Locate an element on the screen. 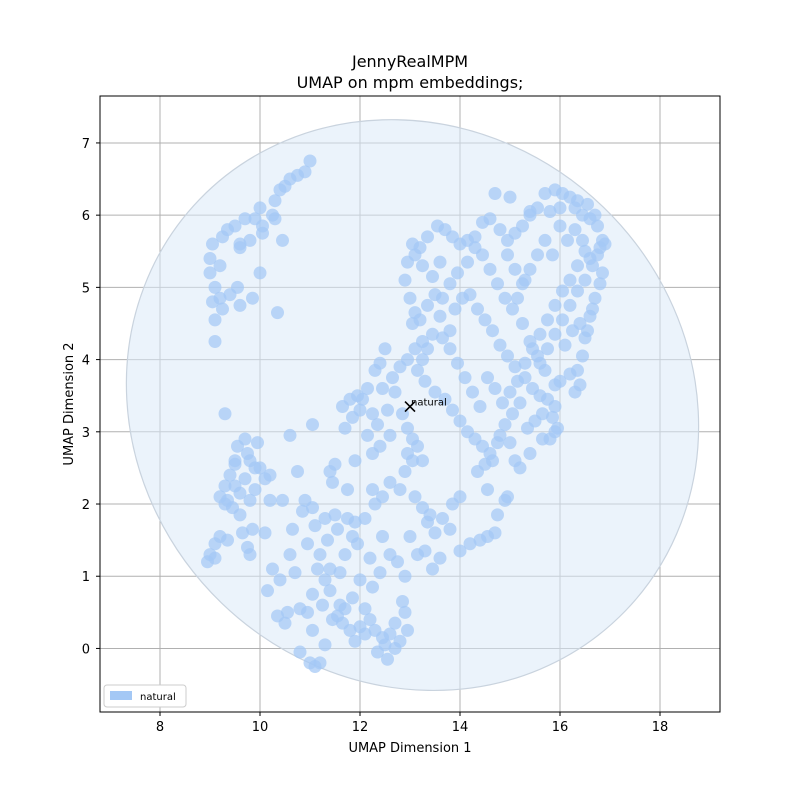 This screenshot has height=804, width=800. legend-box is located at coordinates (145, 696).